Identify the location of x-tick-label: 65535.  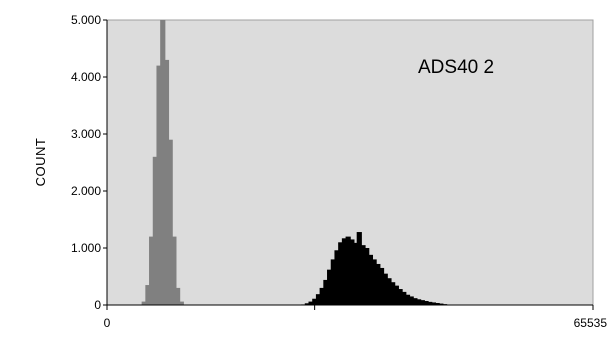
(591, 323).